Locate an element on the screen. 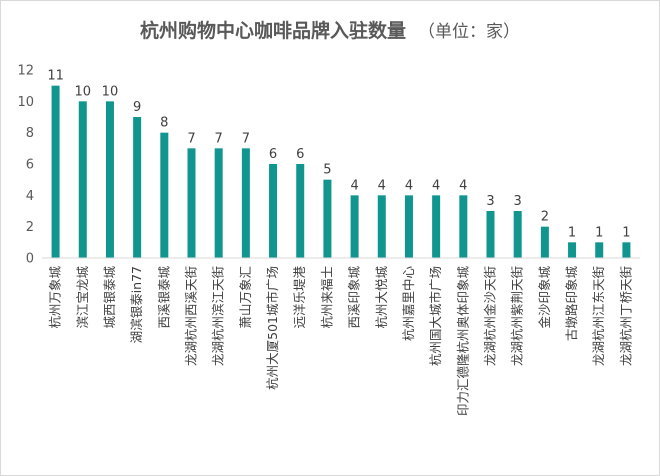  y-tick-label: 0 is located at coordinates (30, 259).